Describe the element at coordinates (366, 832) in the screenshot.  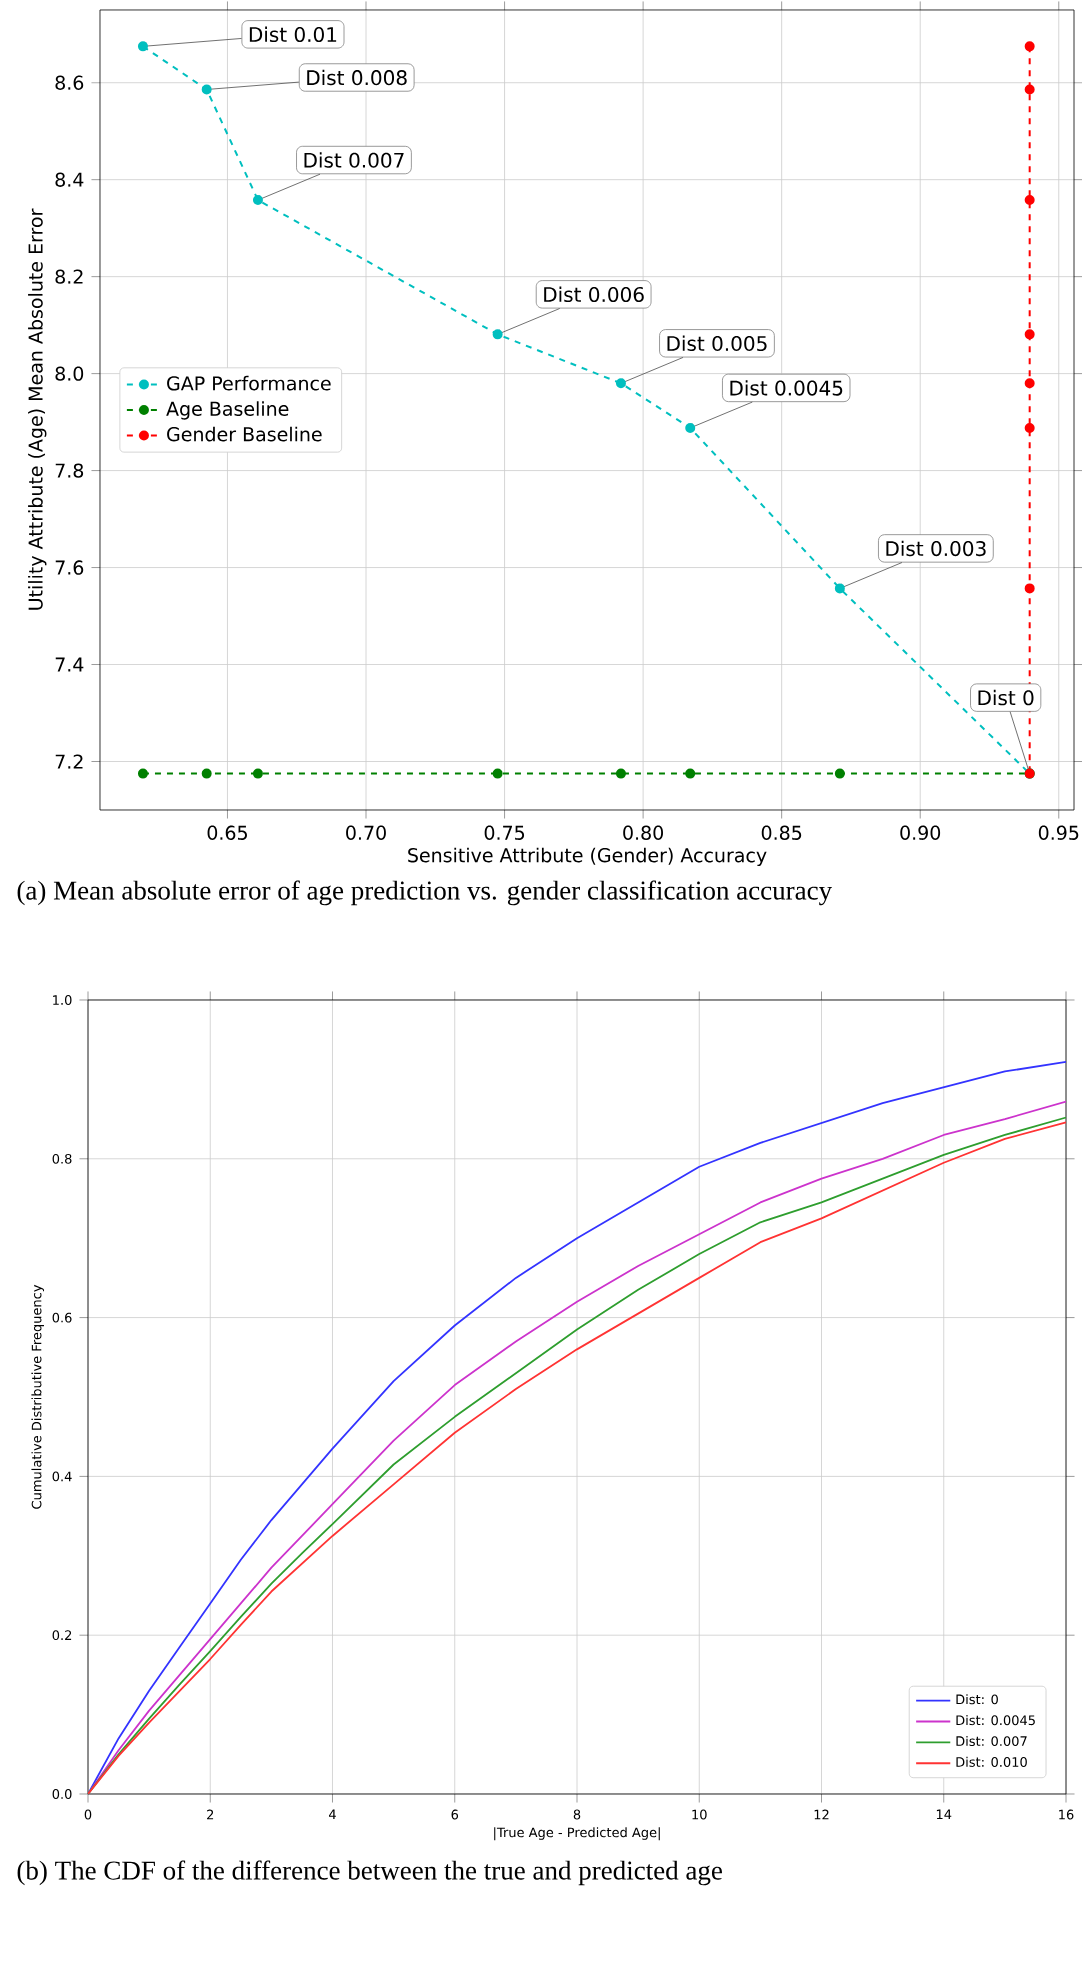
I see `x-tick-label: 0.70` at that location.